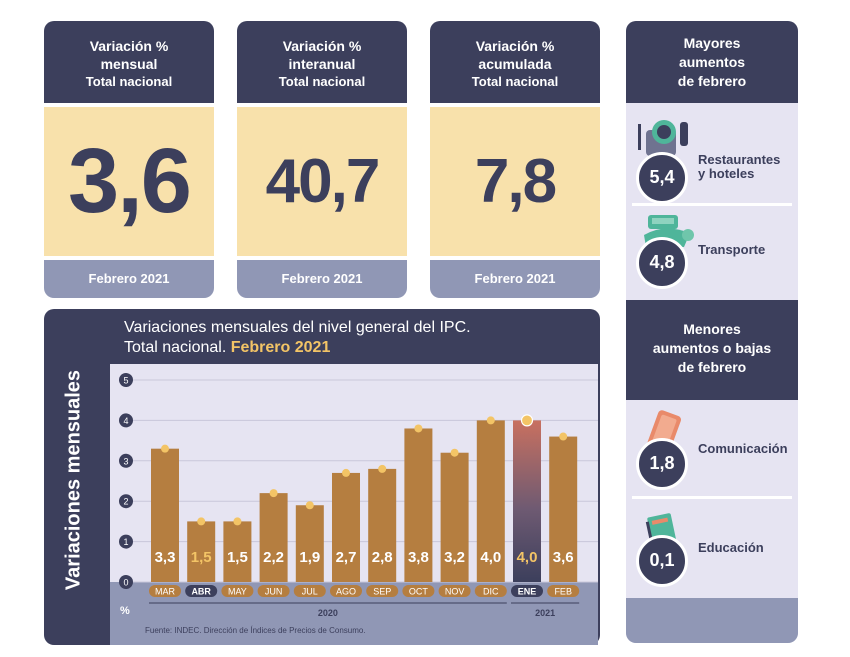 This screenshot has height=657, width=850. Describe the element at coordinates (165, 557) in the screenshot. I see `bar-value-label: 3,3` at that location.